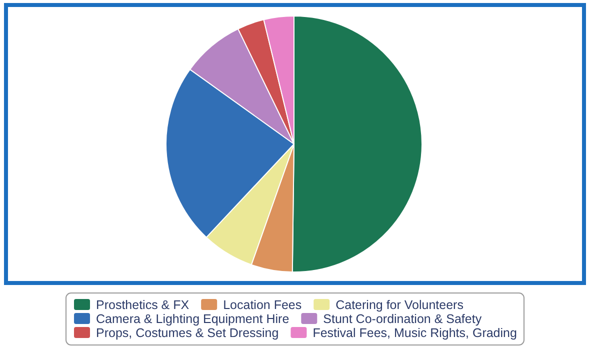 The width and height of the screenshot is (590, 347). Describe the element at coordinates (187, 333) in the screenshot. I see `legend-label: Props, Costumes & Set Dressing` at that location.